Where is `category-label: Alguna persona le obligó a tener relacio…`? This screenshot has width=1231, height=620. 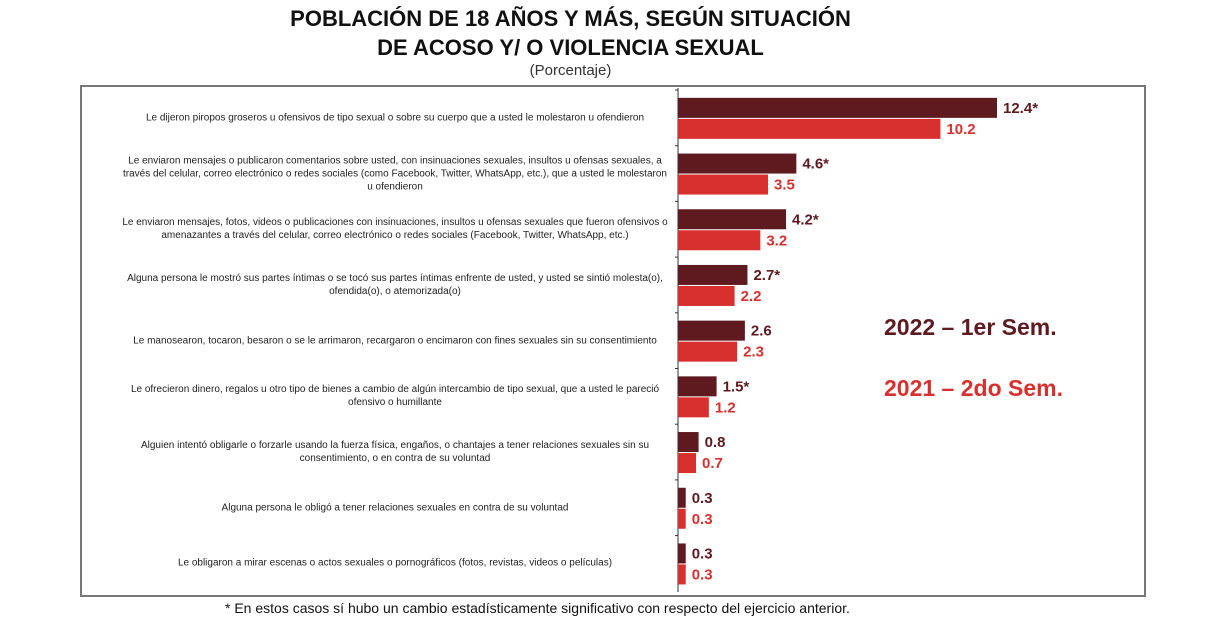 category-label: Alguna persona le obligó a tener relacio… is located at coordinates (395, 508).